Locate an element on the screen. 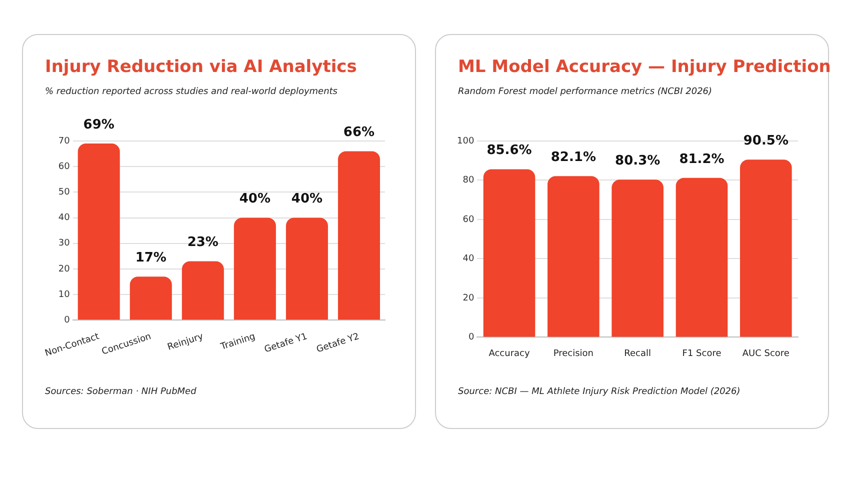  y-tick-label: 10 is located at coordinates (64, 295).